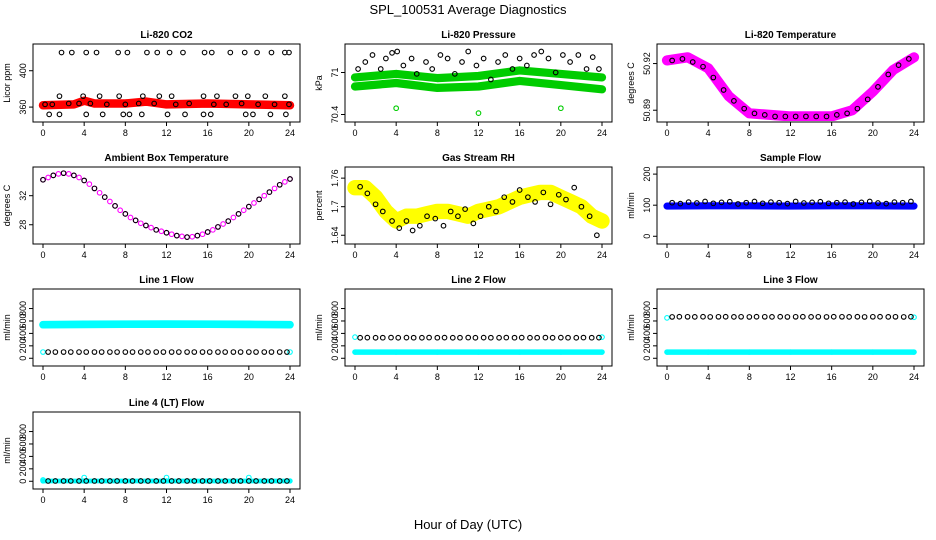 This screenshot has height=540, width=936. What do you see at coordinates (23, 358) in the screenshot?
I see `y-tick-label: 0` at bounding box center [23, 358].